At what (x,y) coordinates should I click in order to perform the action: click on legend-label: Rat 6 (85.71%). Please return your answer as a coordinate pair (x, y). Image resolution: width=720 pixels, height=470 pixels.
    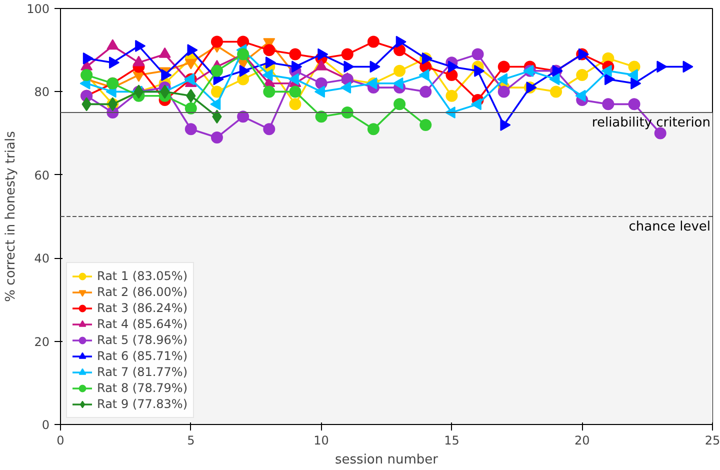
    Looking at the image, I should click on (142, 356).